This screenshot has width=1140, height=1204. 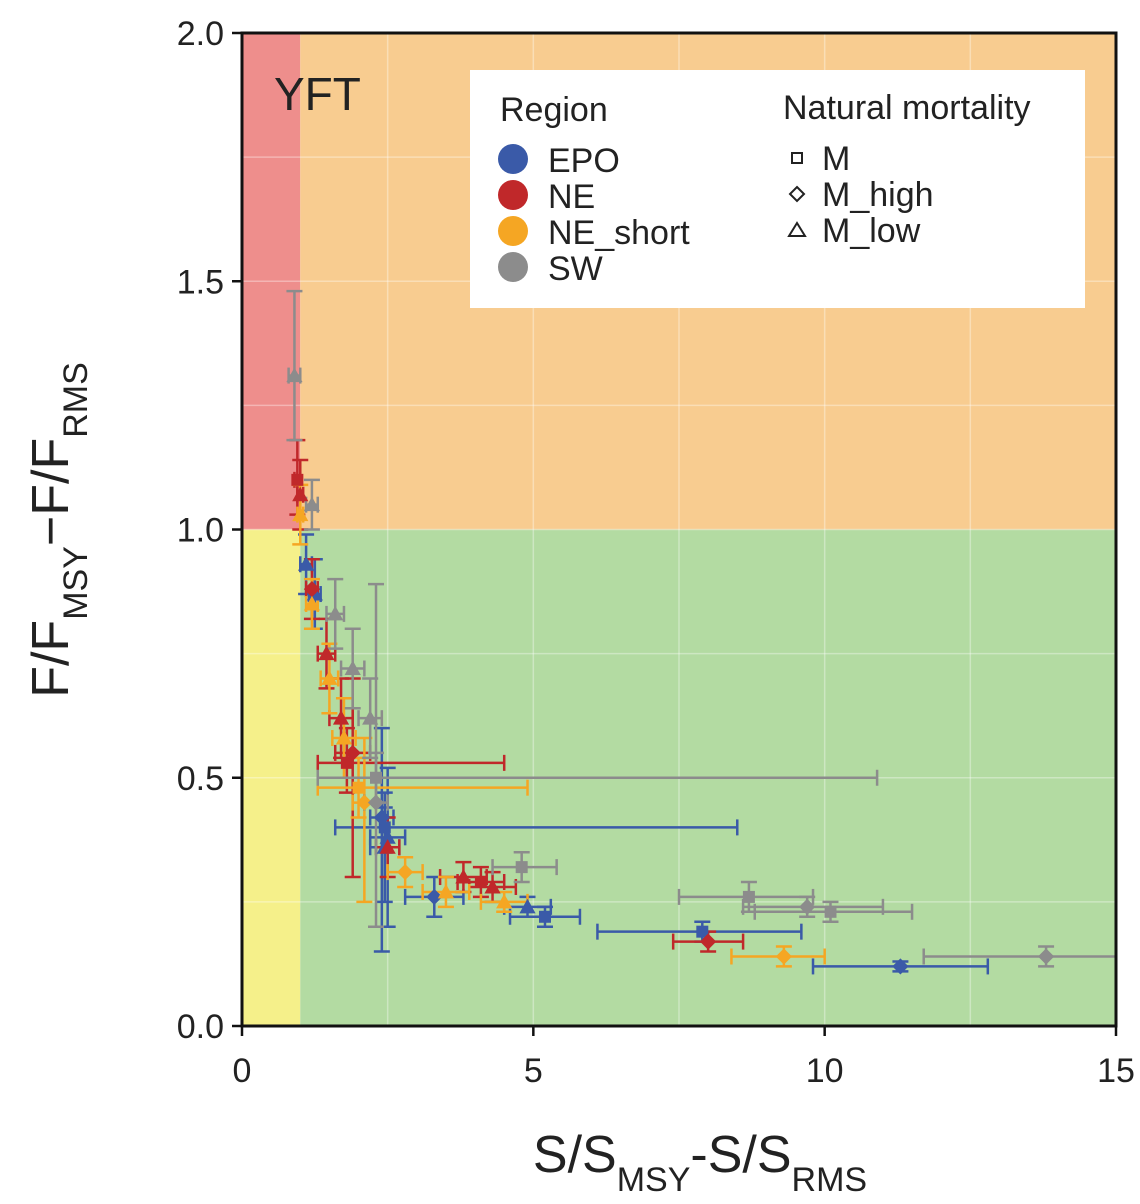 What do you see at coordinates (584, 161) in the screenshot?
I see `legend-label-epo: EPO` at bounding box center [584, 161].